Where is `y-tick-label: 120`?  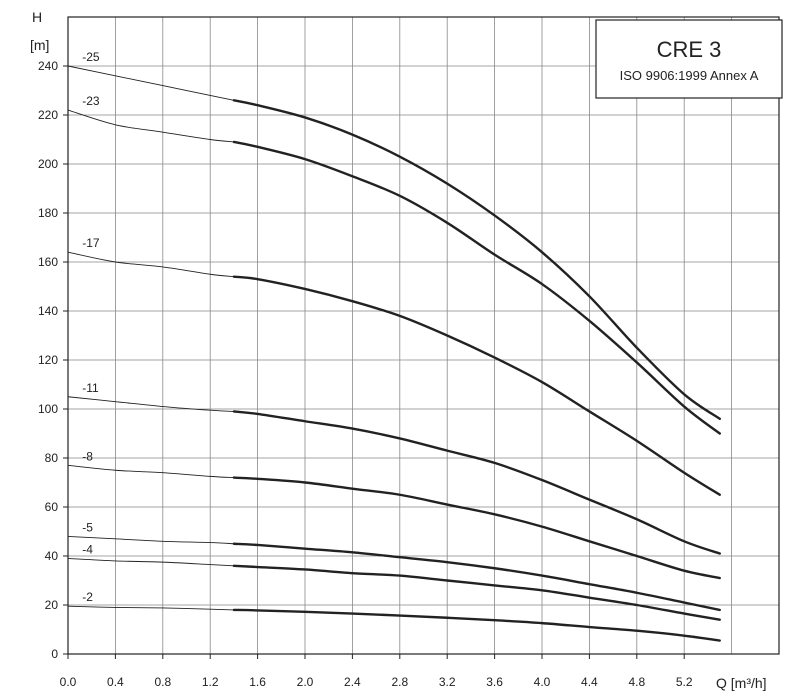
y-tick-label: 120 is located at coordinates (48, 360).